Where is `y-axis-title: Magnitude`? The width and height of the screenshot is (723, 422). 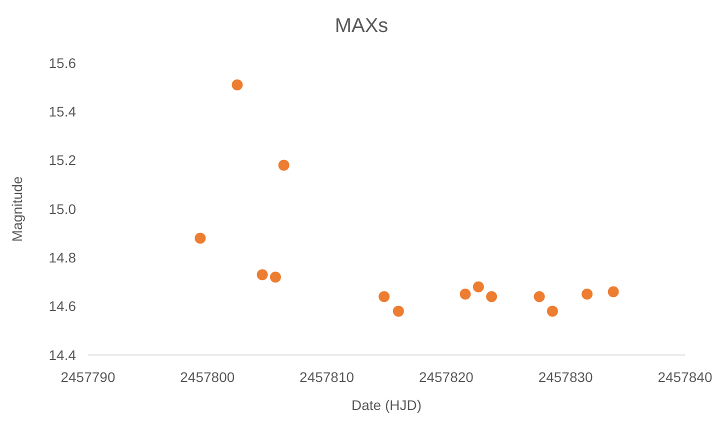
y-axis-title: Magnitude is located at coordinates (17, 209).